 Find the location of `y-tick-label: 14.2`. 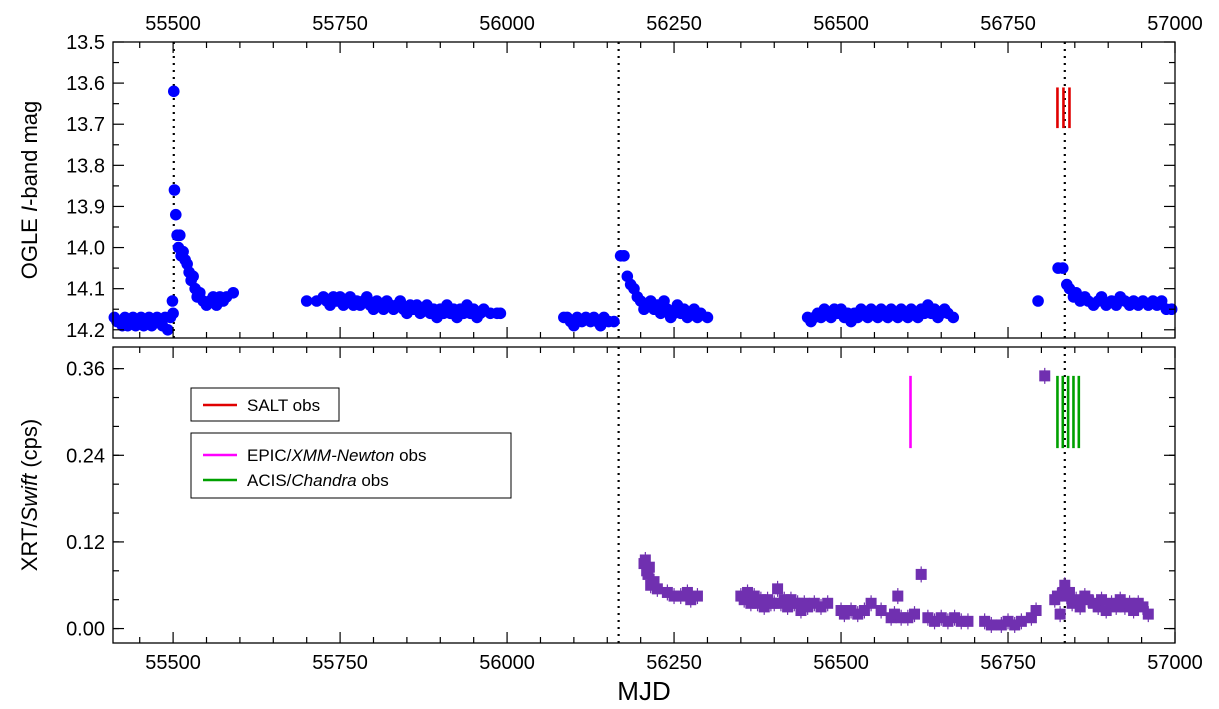

y-tick-label: 14.2 is located at coordinates (85, 331).